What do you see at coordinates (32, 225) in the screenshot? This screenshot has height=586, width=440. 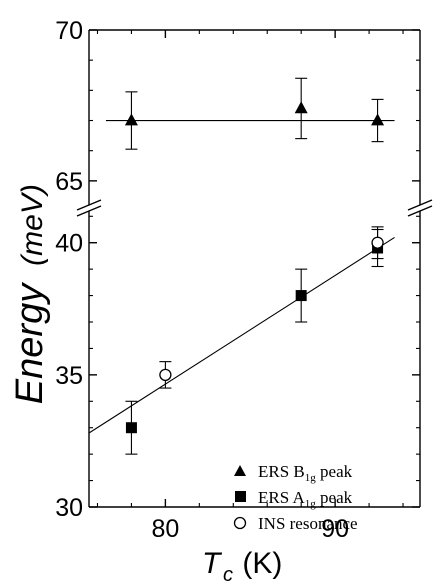 I see `y-axis-title-unit: (meV)` at bounding box center [32, 225].